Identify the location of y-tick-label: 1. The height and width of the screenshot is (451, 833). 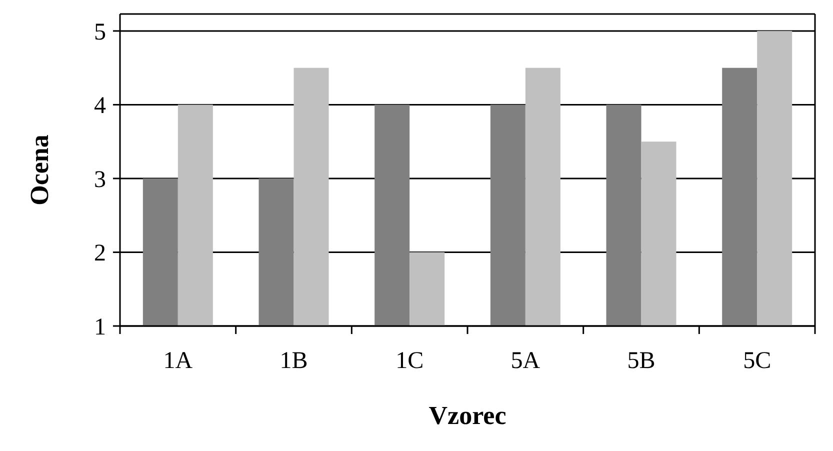
(100, 327).